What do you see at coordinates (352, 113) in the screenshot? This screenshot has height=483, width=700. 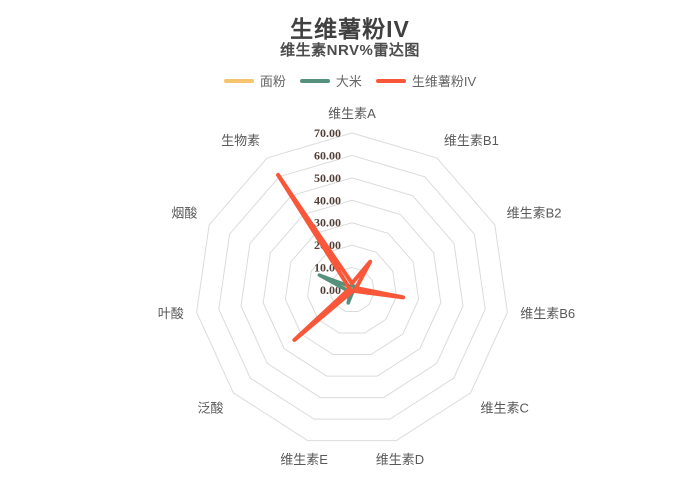 I see `axis-label-1: 维生素A` at bounding box center [352, 113].